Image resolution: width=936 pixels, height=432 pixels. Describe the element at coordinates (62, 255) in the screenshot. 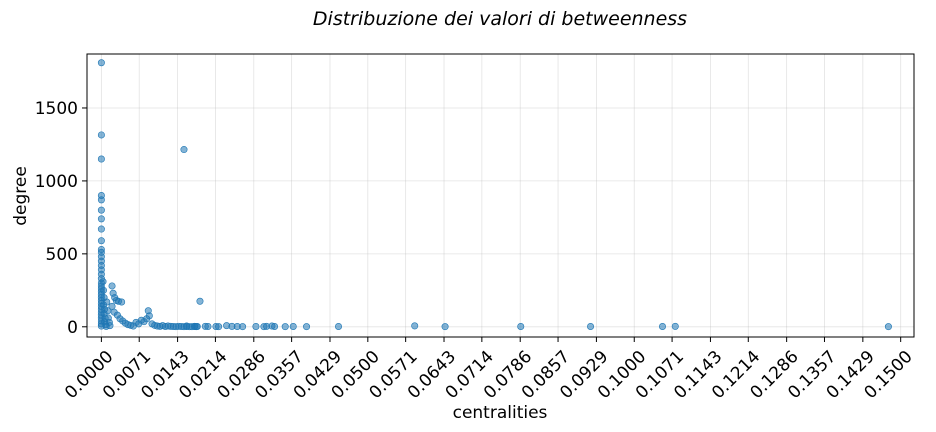

I see `y-tick-label: 500` at that location.